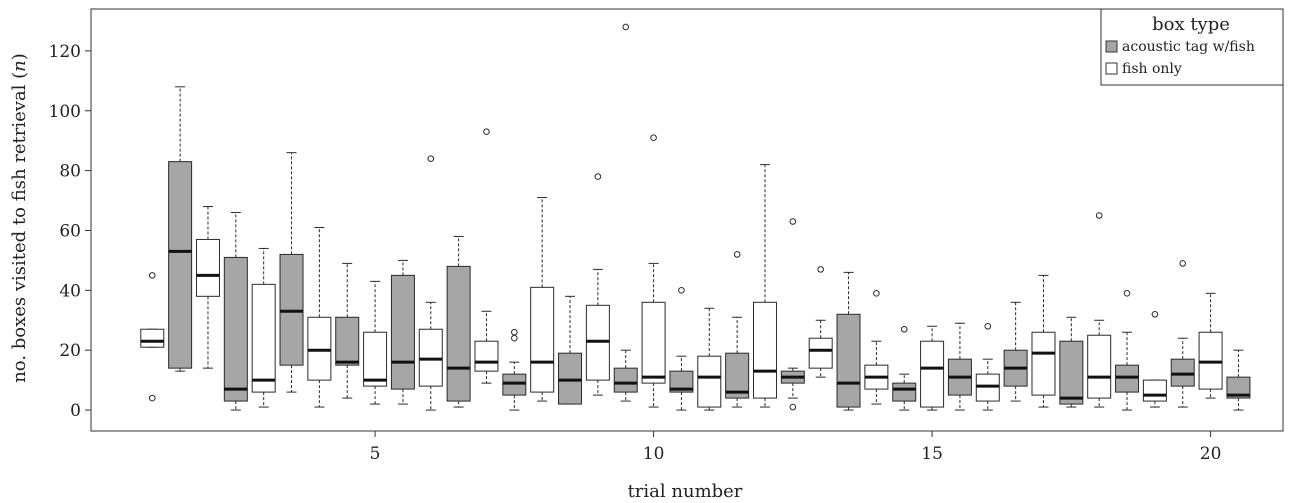  Describe the element at coordinates (1152, 69) in the screenshot. I see `legend-label-fish-only: fish only` at that location.